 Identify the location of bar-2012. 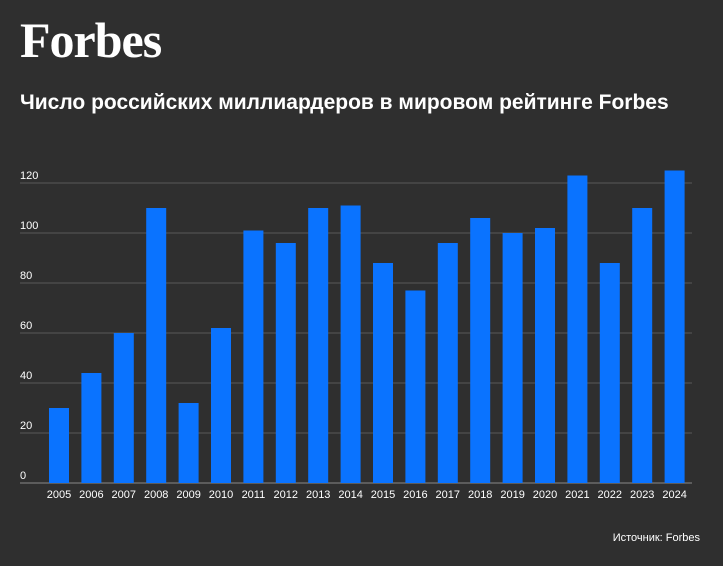
(285, 363).